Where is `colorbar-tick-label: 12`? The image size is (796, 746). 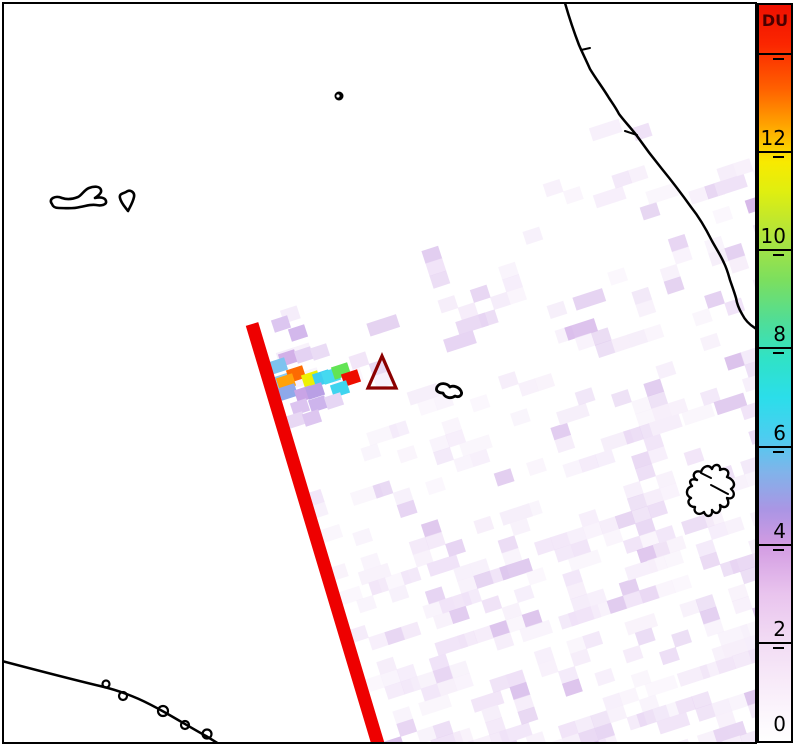
colorbar-tick-label: 12 is located at coordinates (773, 138).